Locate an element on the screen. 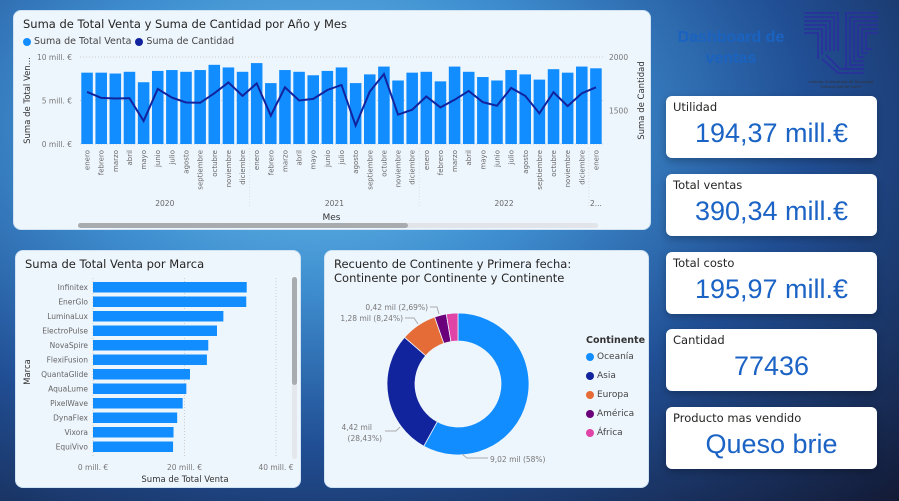  legend-item-asia: Asia is located at coordinates (615, 376).